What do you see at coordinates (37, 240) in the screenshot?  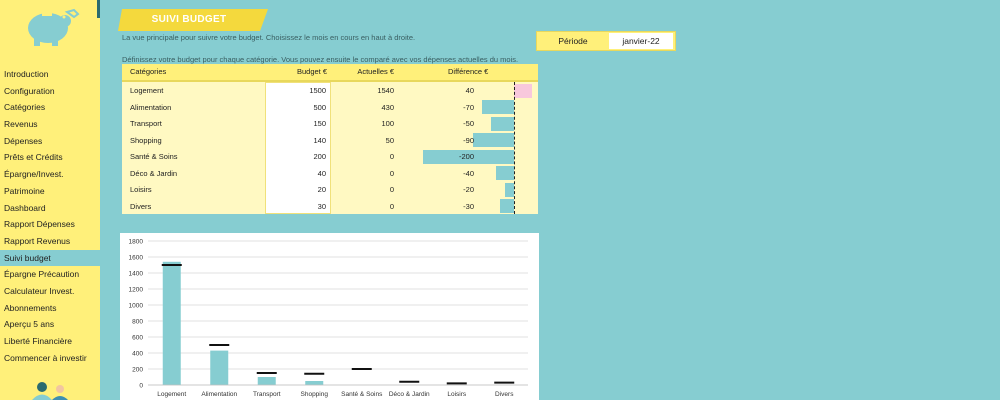 I see `sidebar-item-rapport-revenus: Rapport Revenus` at bounding box center [37, 240].